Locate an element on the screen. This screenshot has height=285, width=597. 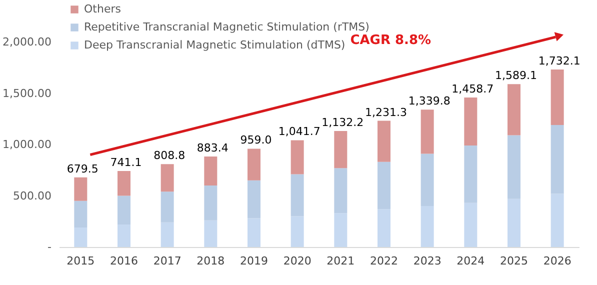
x-tick-label: 2018 is located at coordinates (210, 261).